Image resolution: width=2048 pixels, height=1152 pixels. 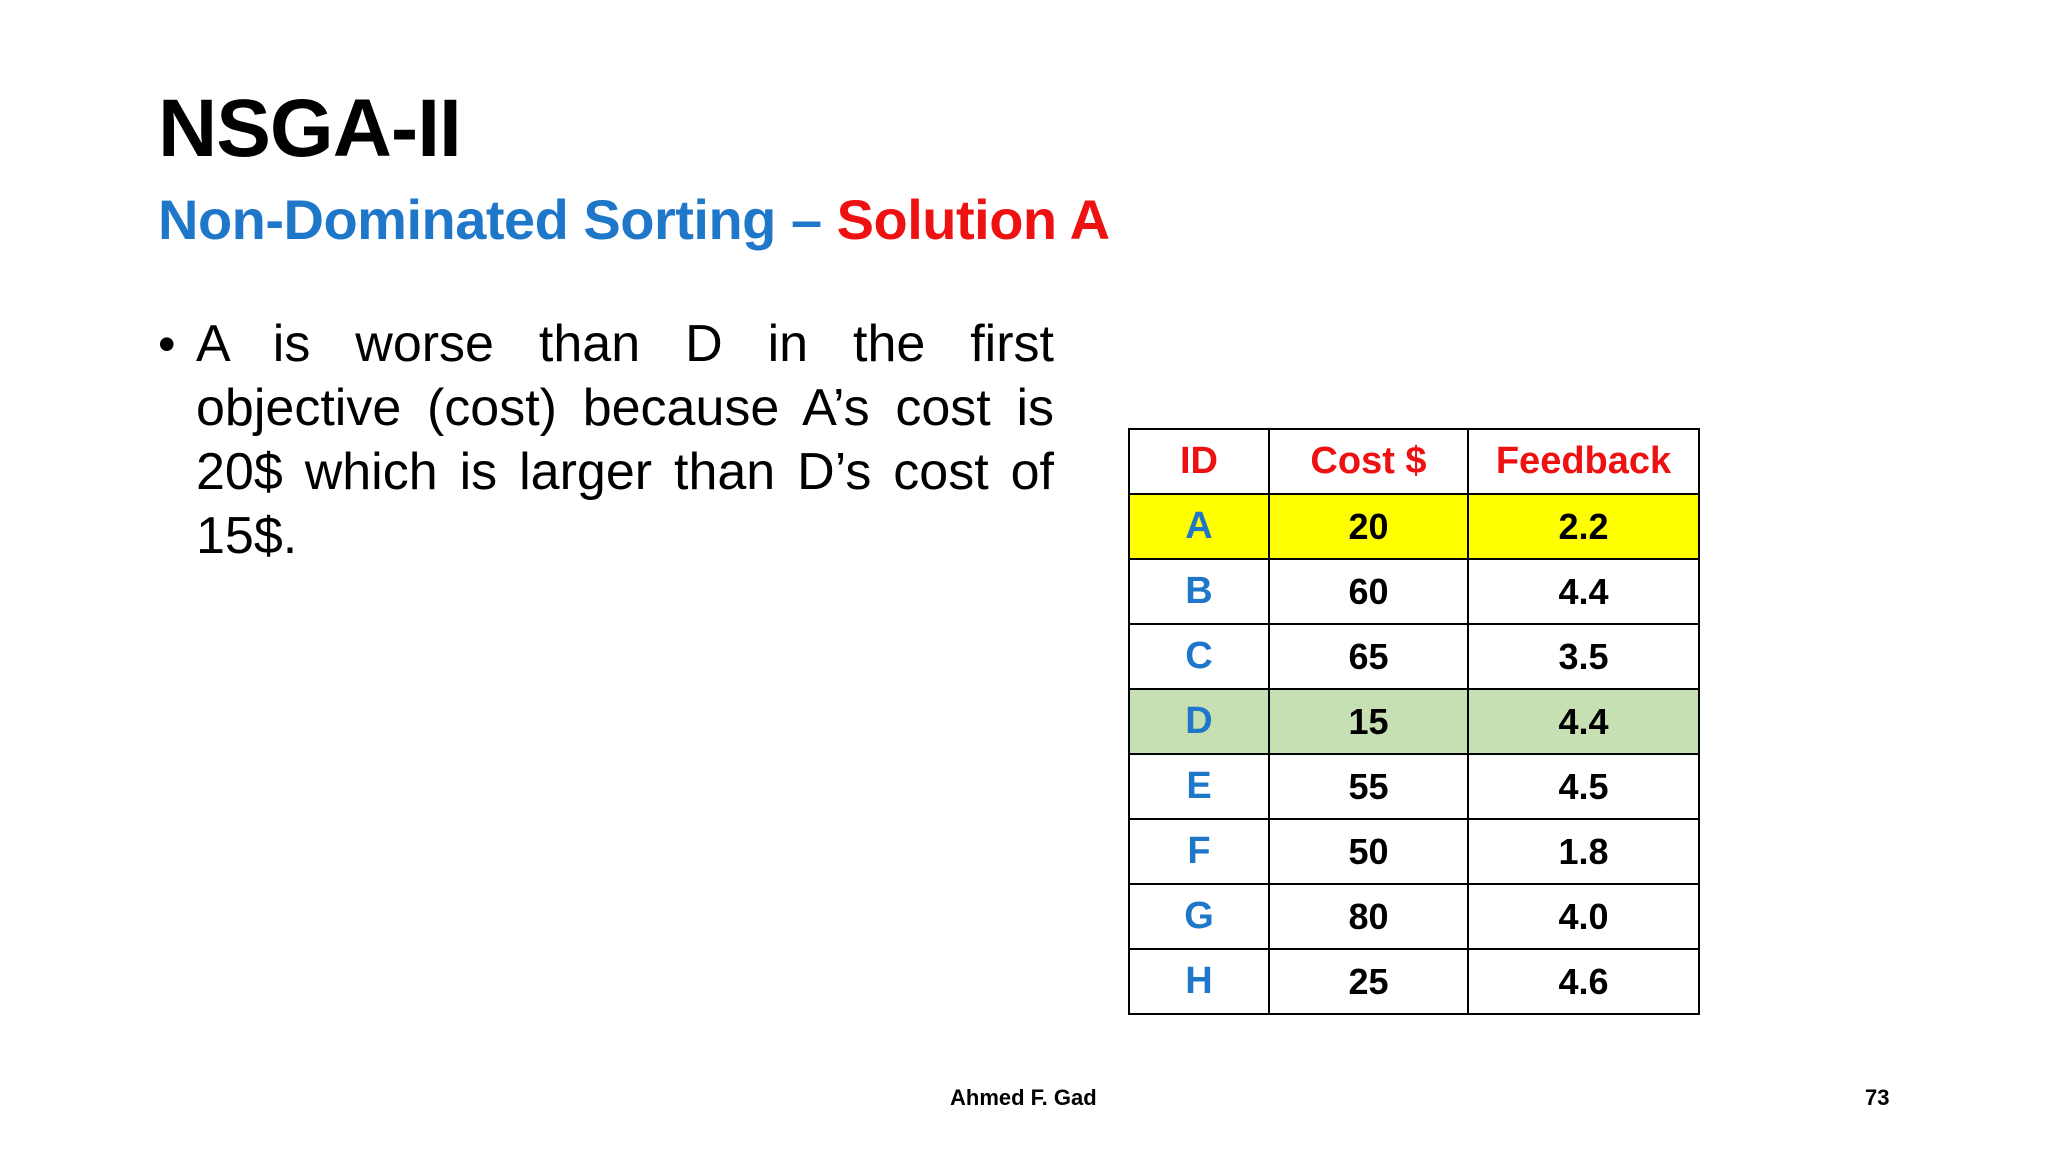 I want to click on cell-id: B, so click(x=1199, y=591).